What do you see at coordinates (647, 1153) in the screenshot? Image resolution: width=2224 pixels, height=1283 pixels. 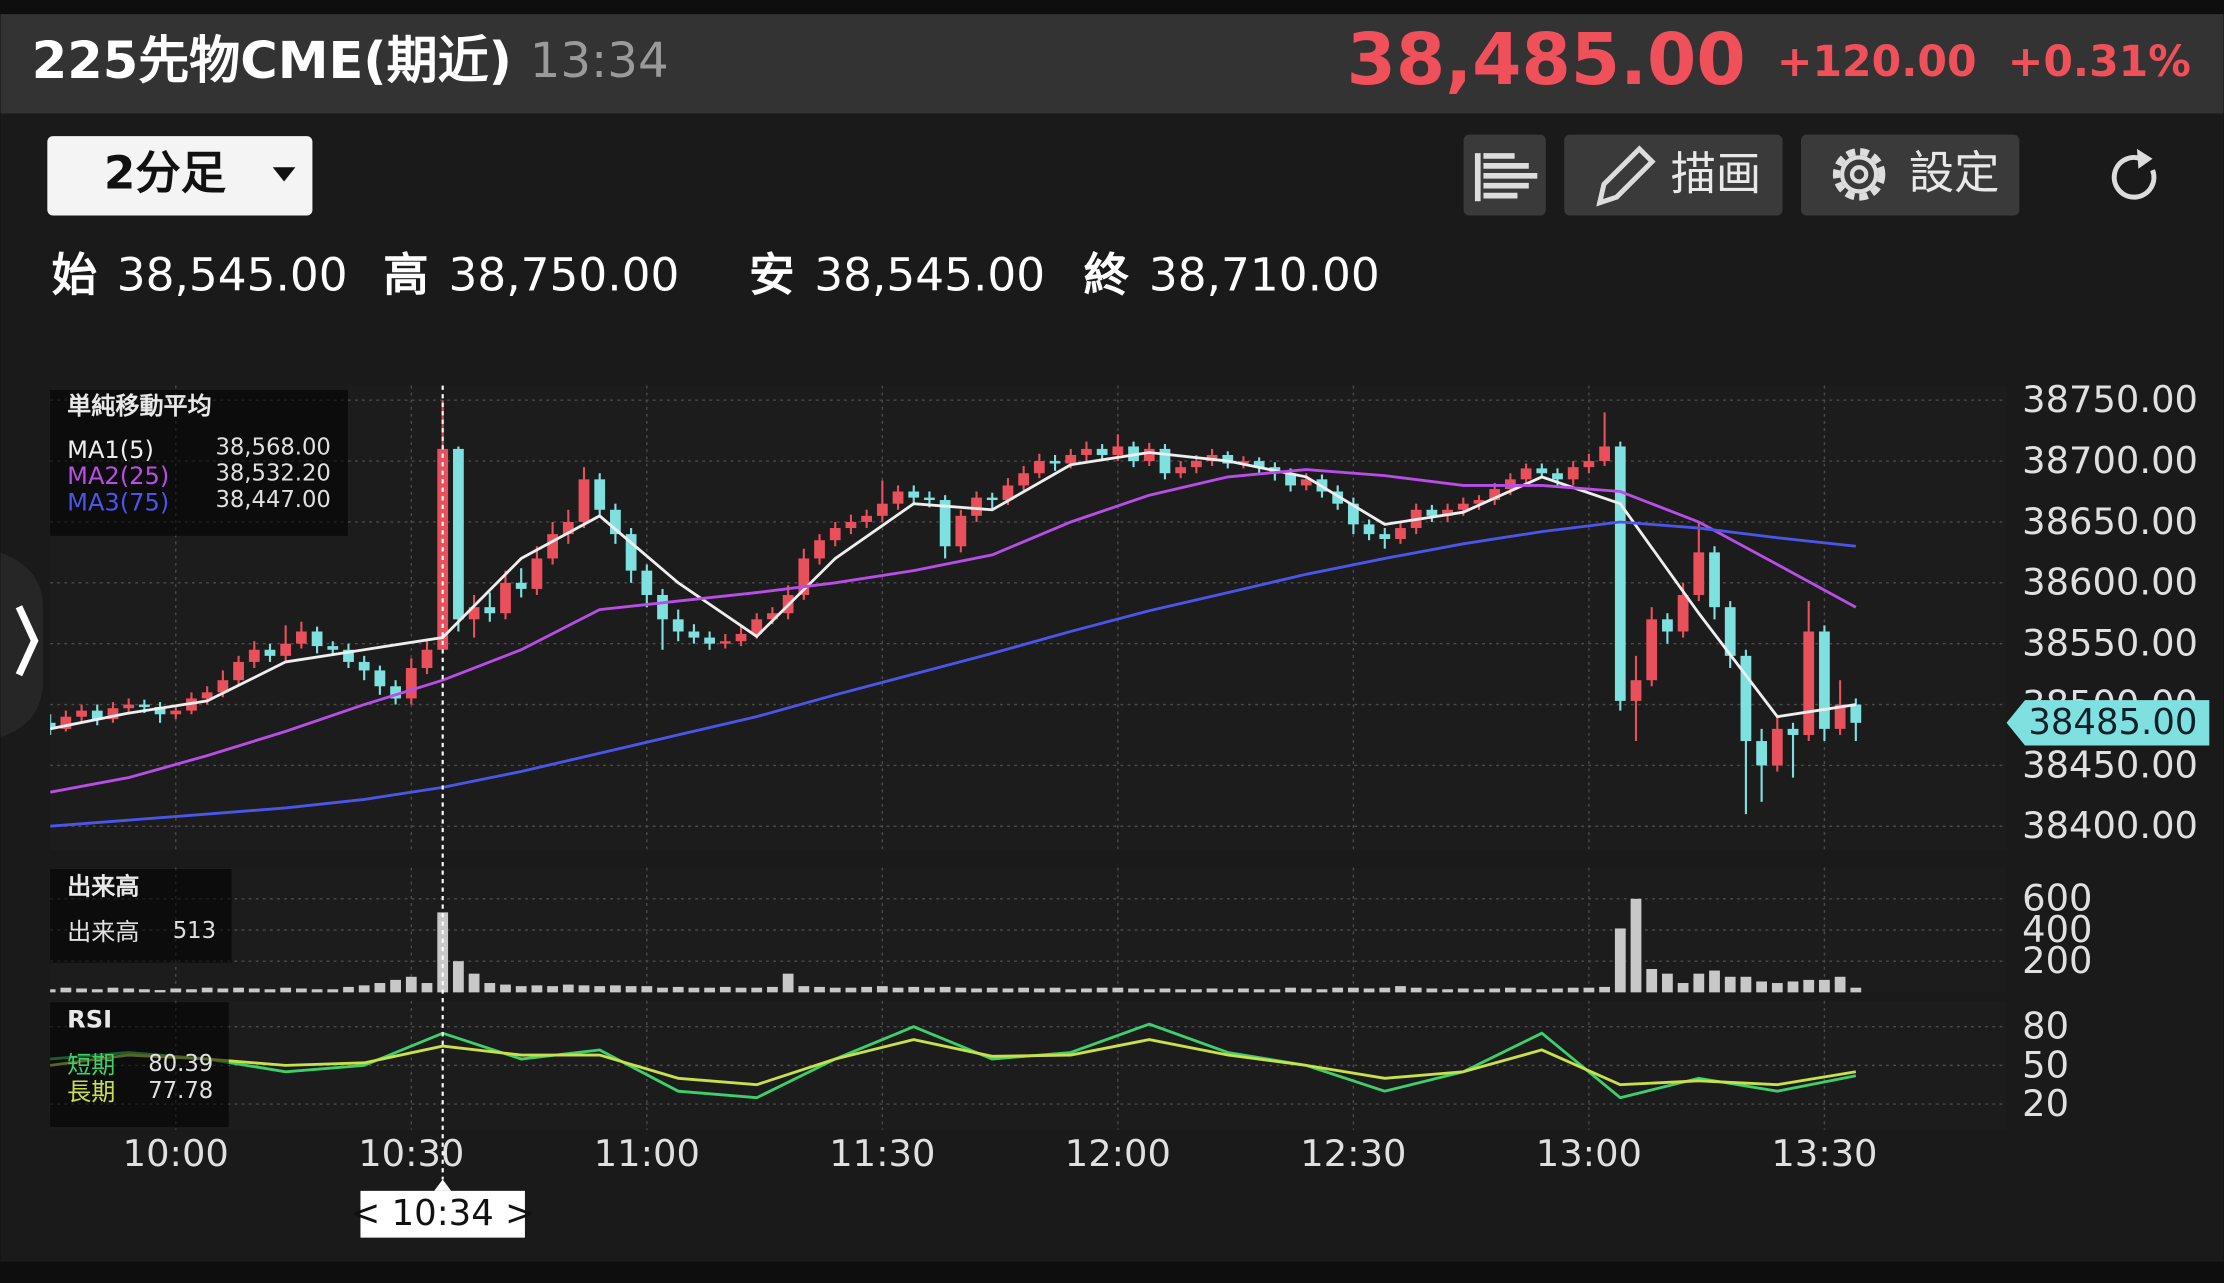 I see `x-tick-label: 11:00` at bounding box center [647, 1153].